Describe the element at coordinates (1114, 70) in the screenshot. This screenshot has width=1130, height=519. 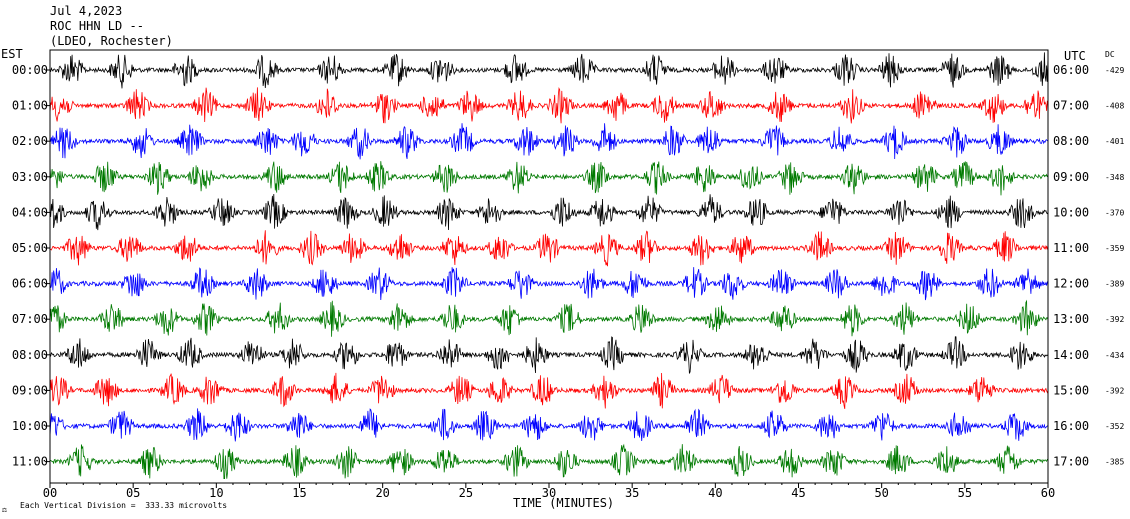
I see `dc-value: -429` at that location.